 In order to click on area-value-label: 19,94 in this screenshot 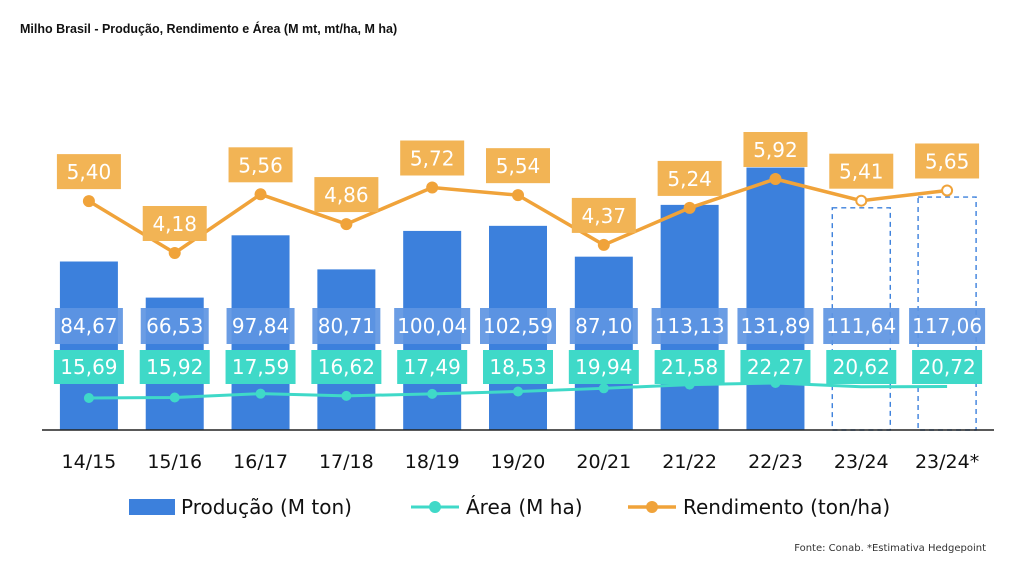, I will do `click(603, 367)`.